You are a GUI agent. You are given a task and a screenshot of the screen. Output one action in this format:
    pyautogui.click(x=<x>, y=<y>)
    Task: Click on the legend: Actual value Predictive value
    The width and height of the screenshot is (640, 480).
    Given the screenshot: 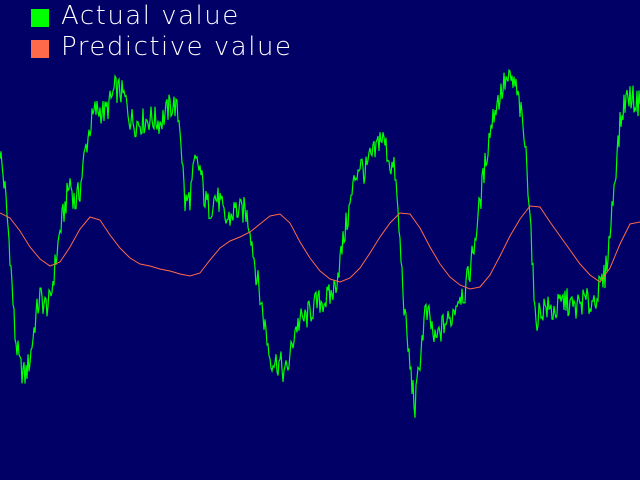 What is the action you would take?
    pyautogui.click(x=161, y=31)
    